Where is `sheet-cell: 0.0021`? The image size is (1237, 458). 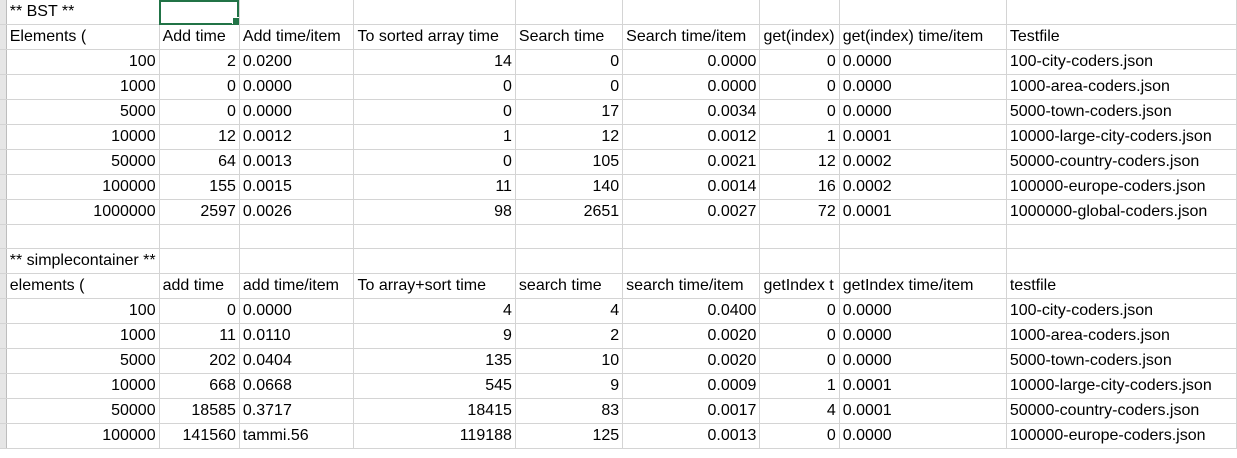 sheet-cell: 0.0021 is located at coordinates (691, 162).